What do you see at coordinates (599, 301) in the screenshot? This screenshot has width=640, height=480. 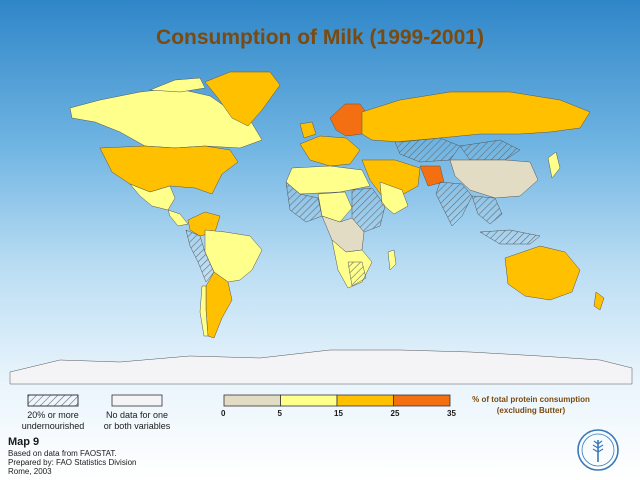 I see `region-new-zealand` at bounding box center [599, 301].